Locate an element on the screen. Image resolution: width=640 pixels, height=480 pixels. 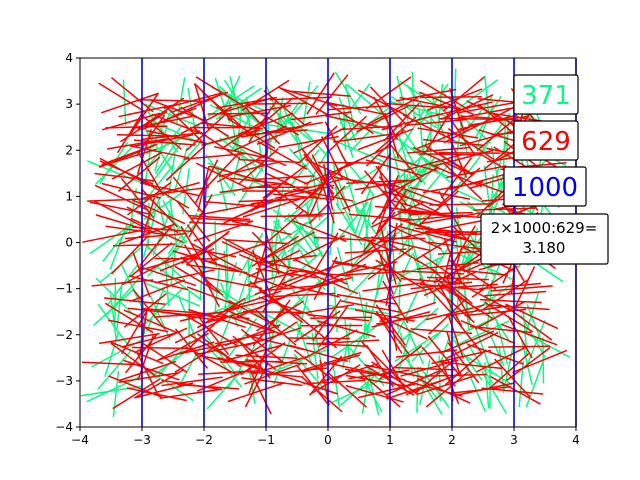
y-tick-label: 1 is located at coordinates (69, 196).